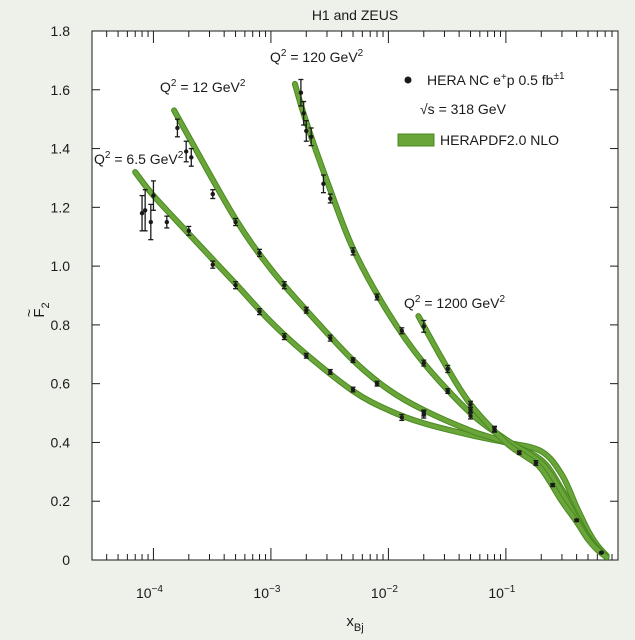 The width and height of the screenshot is (635, 640). I want to click on y-tick-label: 0, so click(66, 560).